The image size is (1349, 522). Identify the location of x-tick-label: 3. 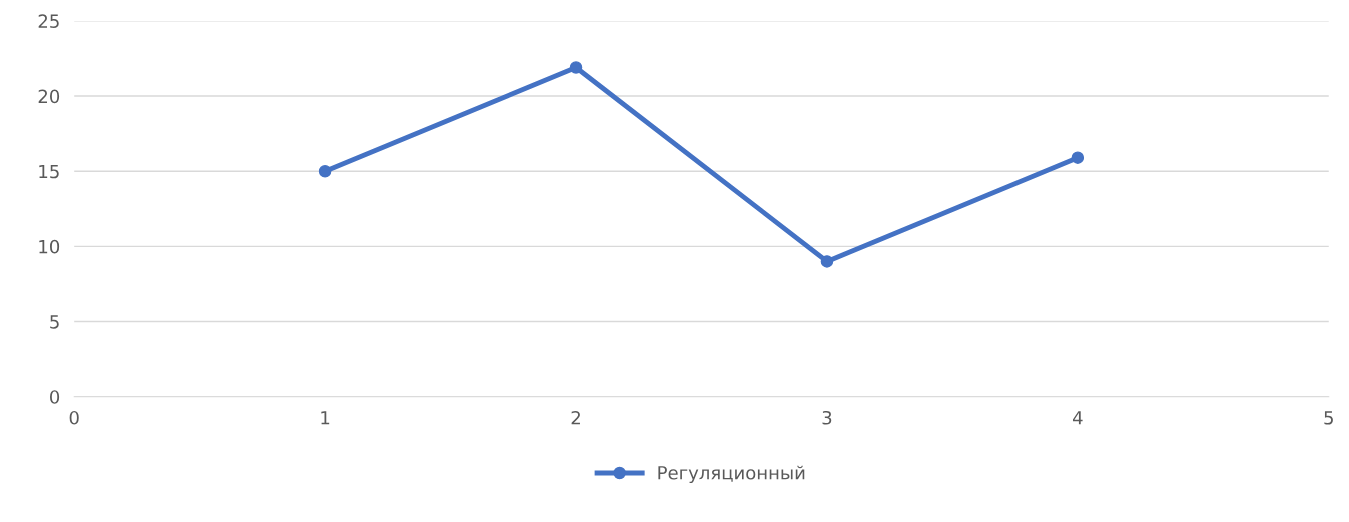
(827, 417).